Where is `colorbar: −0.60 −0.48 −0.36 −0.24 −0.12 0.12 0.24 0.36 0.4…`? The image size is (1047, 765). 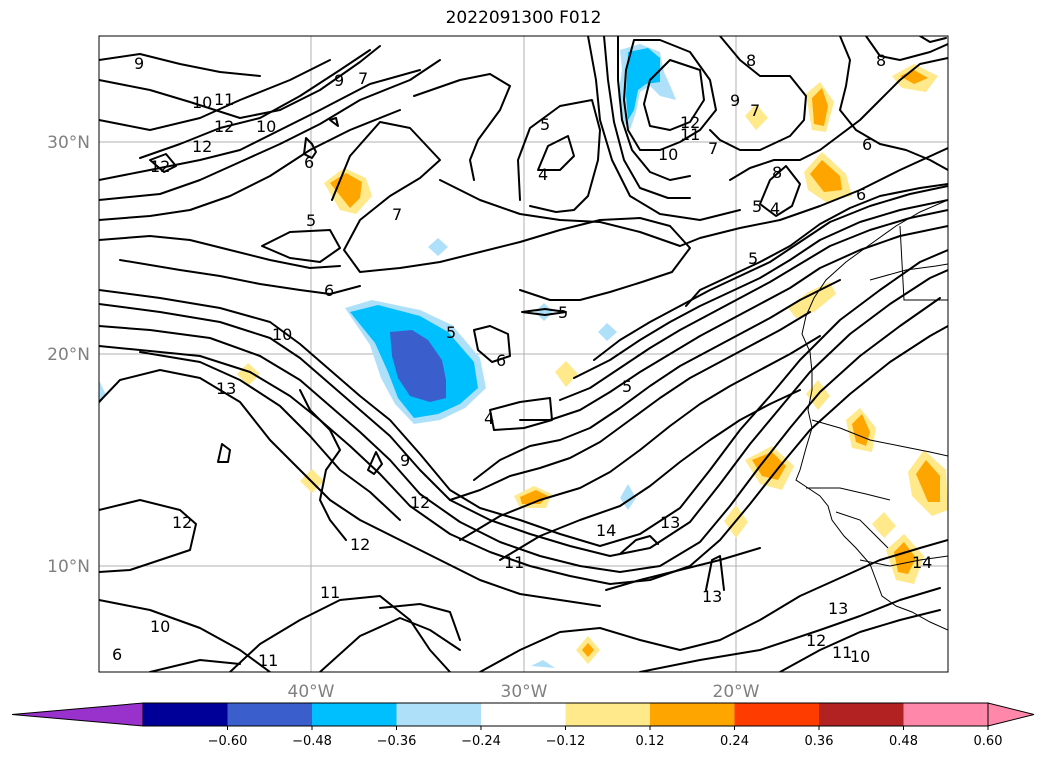 colorbar: −0.60 −0.48 −0.36 −0.24 −0.12 0.12 0.24 0.36 0.4… is located at coordinates (523, 725).